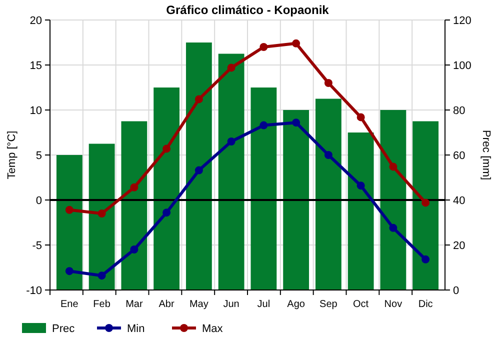  I want to click on x-tick-label: Dic, so click(425, 304).